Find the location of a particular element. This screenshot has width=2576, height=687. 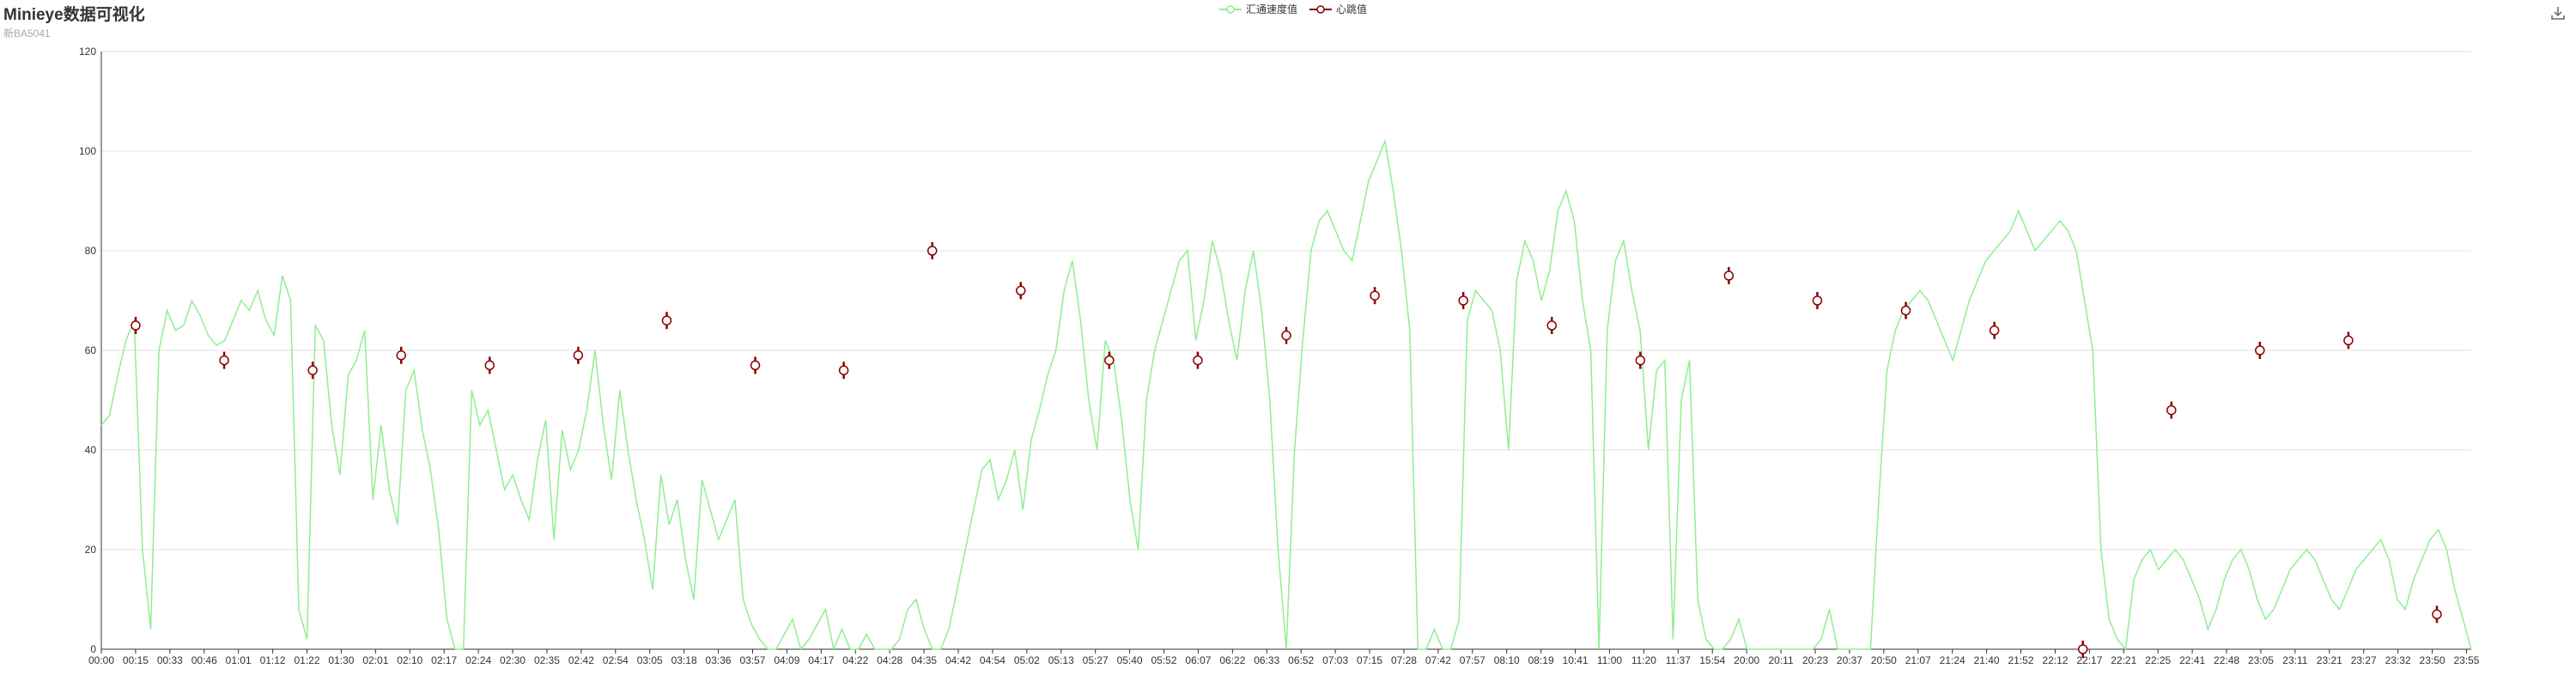

x-tick-label: 23:55 is located at coordinates (2466, 660).